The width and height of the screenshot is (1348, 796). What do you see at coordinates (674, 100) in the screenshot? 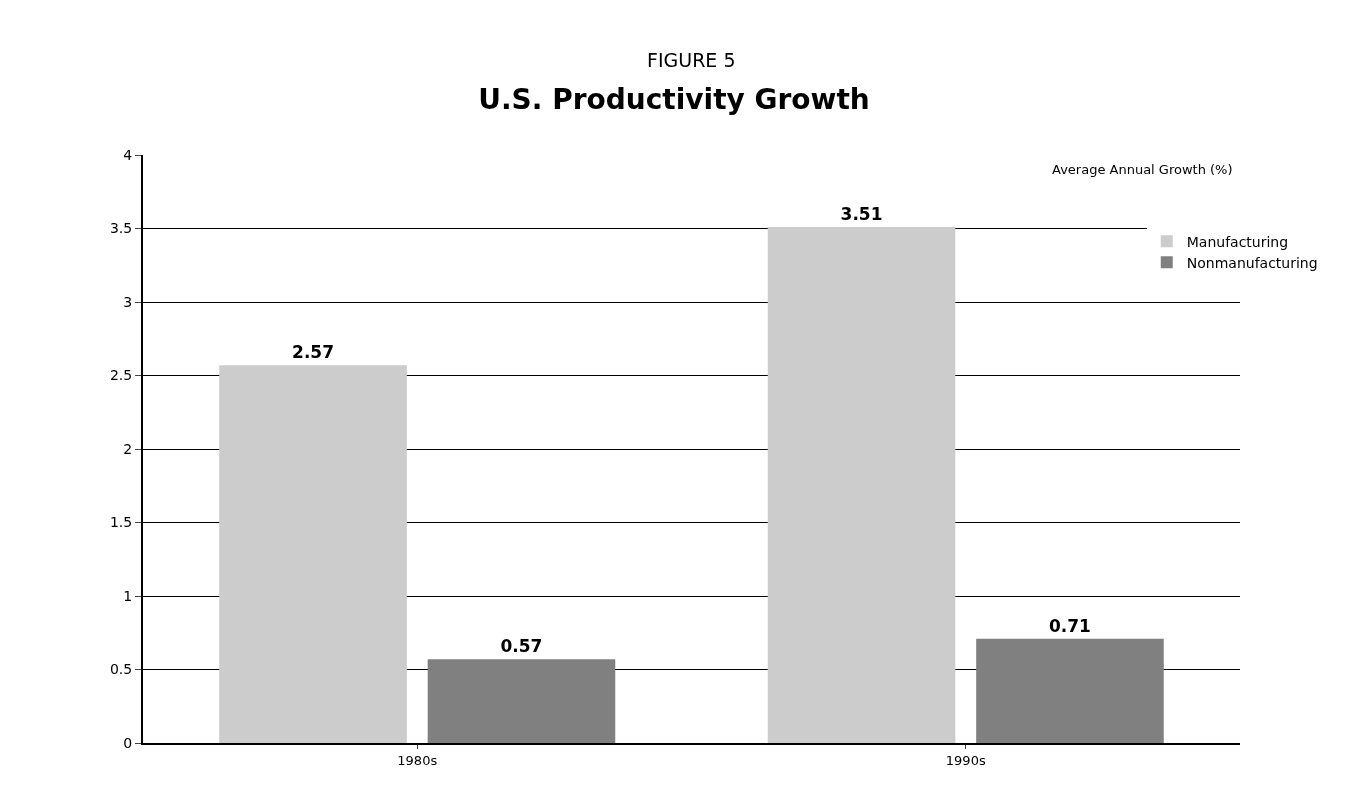
I see `chart-title: U.S. Productivity Growth` at bounding box center [674, 100].